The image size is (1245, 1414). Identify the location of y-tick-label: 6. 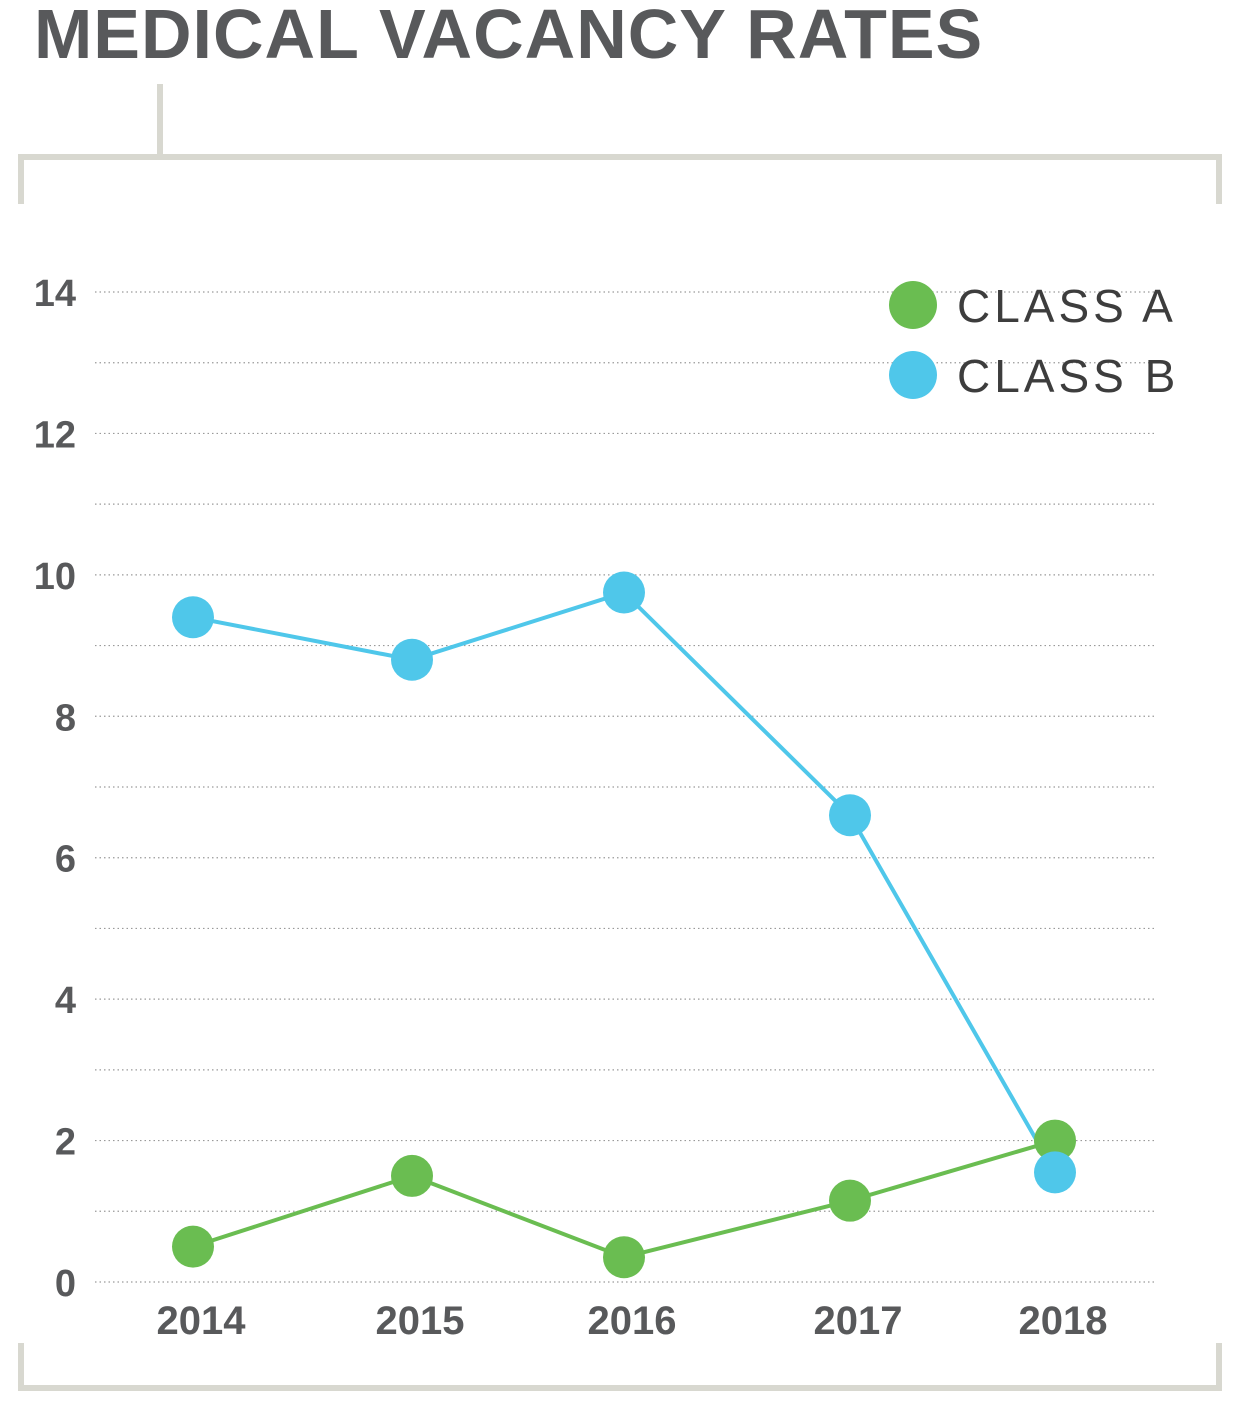
(65, 860).